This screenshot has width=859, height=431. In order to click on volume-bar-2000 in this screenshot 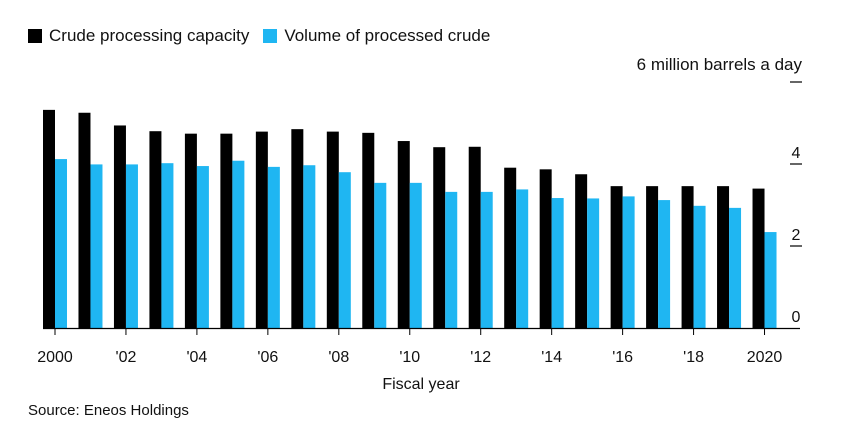, I will do `click(61, 243)`.